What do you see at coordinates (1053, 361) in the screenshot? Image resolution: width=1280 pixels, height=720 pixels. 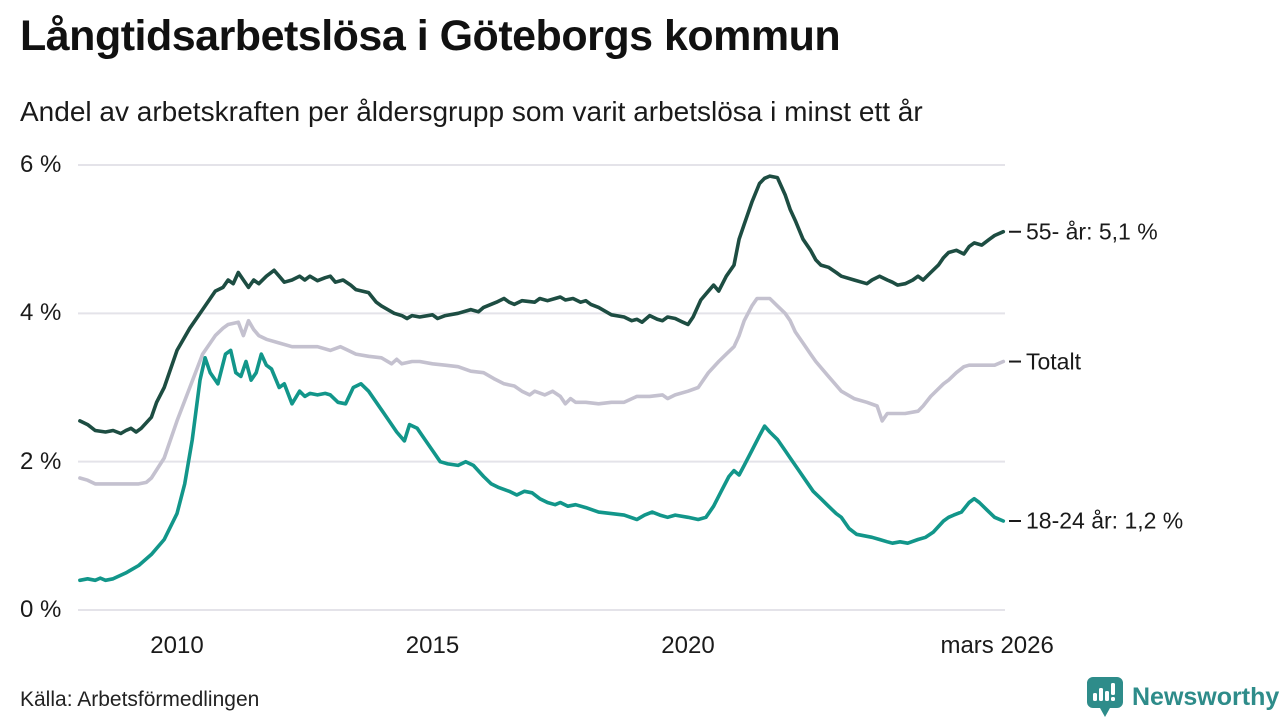 I see `series-end-label-totalt: Totalt` at bounding box center [1053, 361].